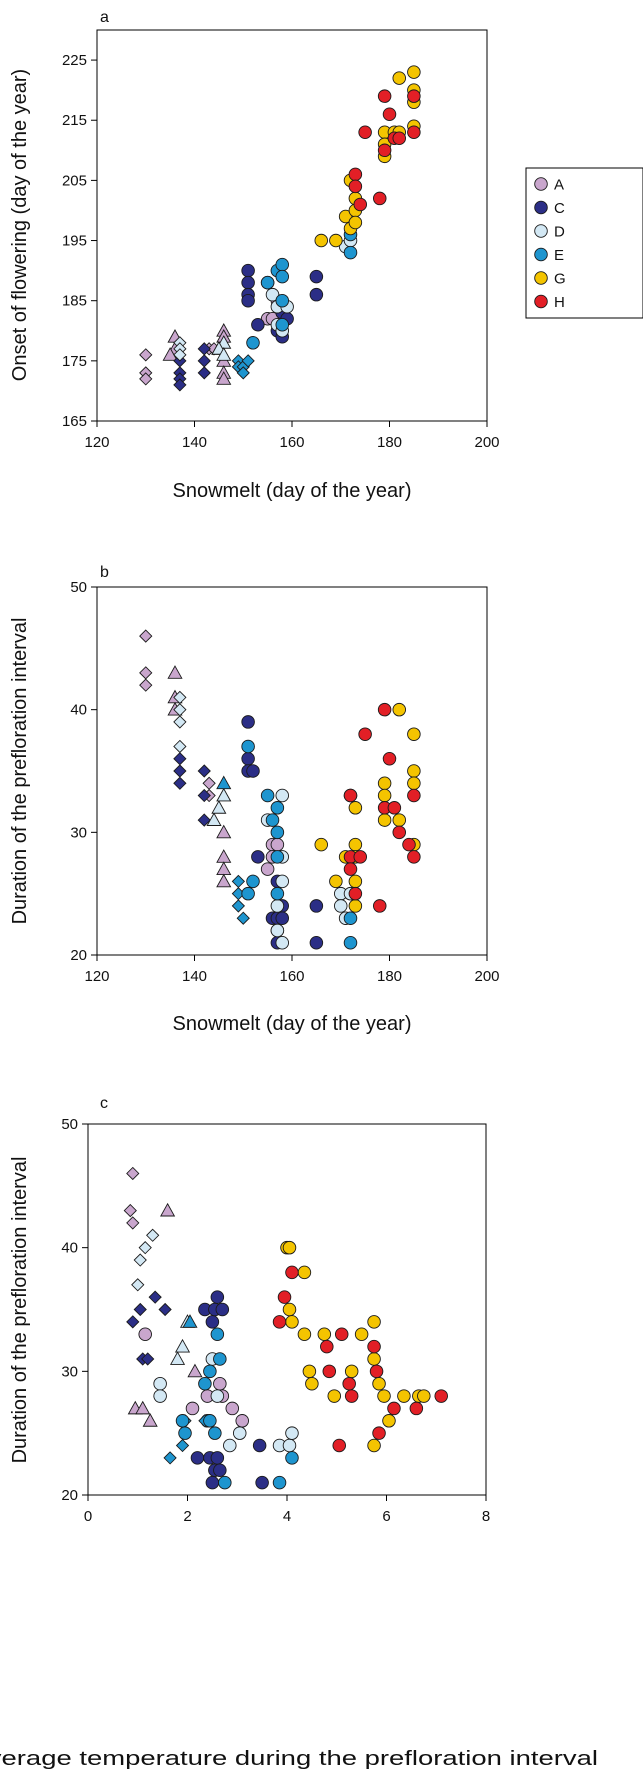 The image size is (643, 1771). What do you see at coordinates (287, 1516) in the screenshot?
I see `x-tick-label: 4` at bounding box center [287, 1516].